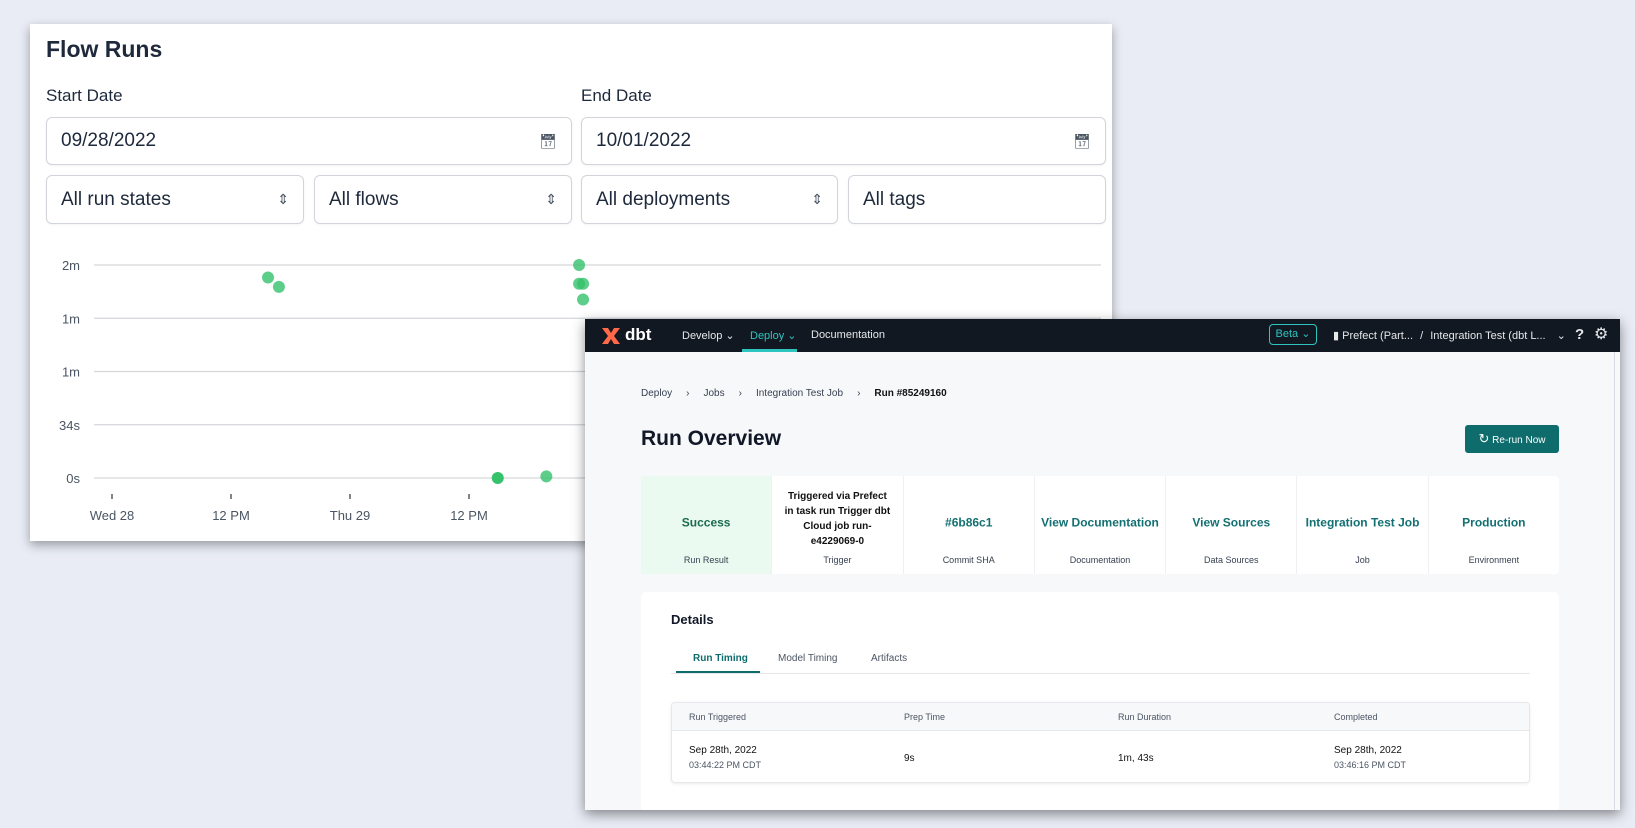  Describe the element at coordinates (71, 265) in the screenshot. I see `y-tick-label: 2m` at that location.